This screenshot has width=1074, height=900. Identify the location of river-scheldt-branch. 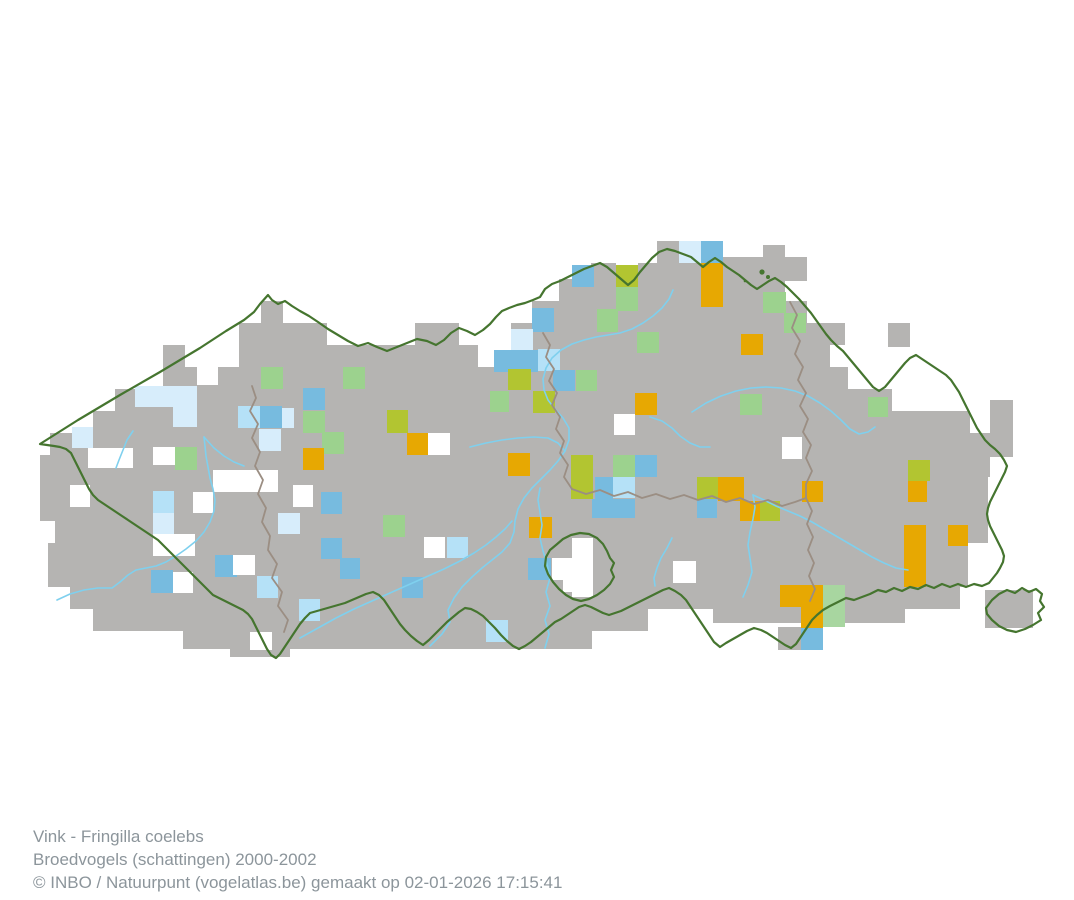
(517, 444).